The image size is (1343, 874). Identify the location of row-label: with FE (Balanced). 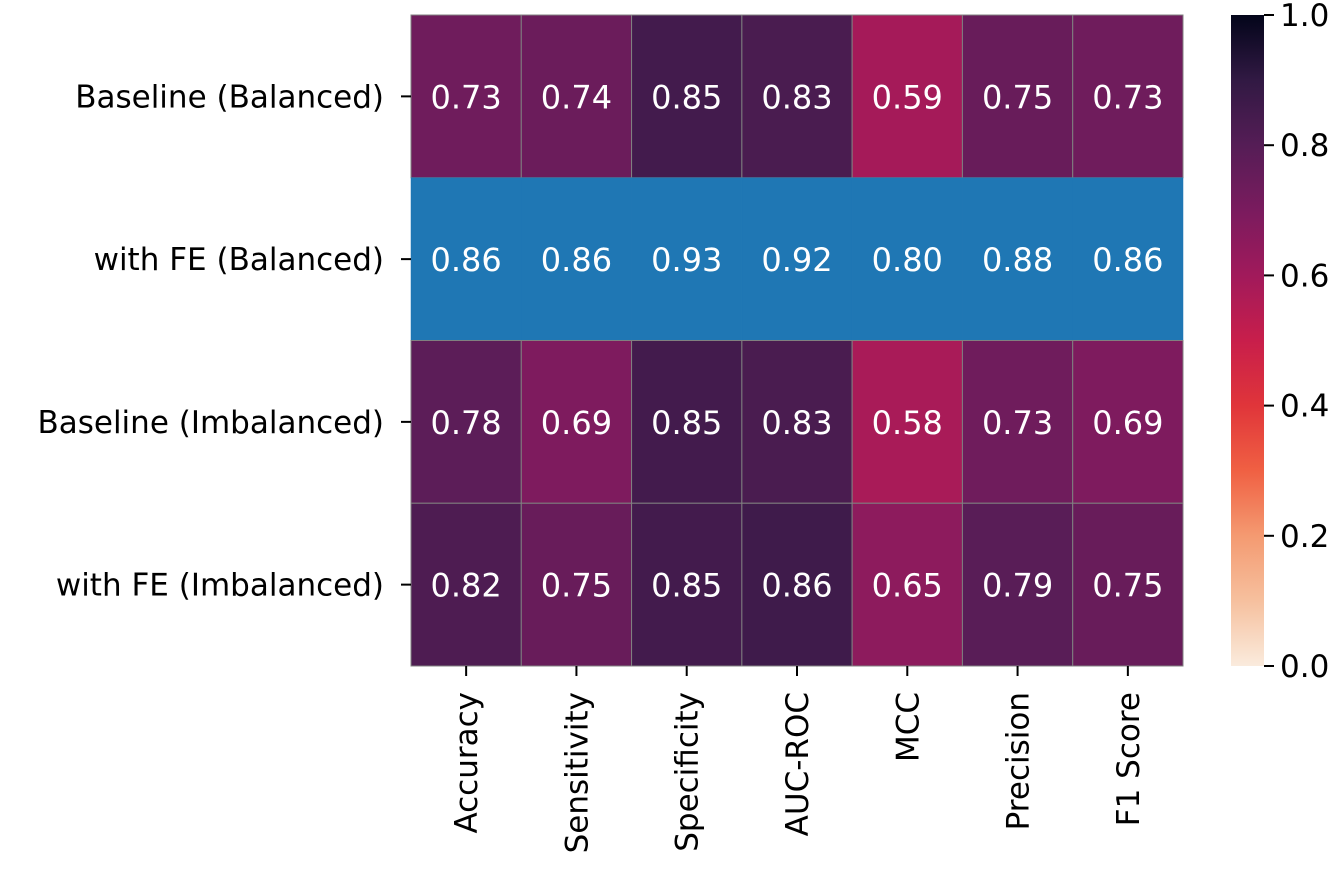
(239, 260).